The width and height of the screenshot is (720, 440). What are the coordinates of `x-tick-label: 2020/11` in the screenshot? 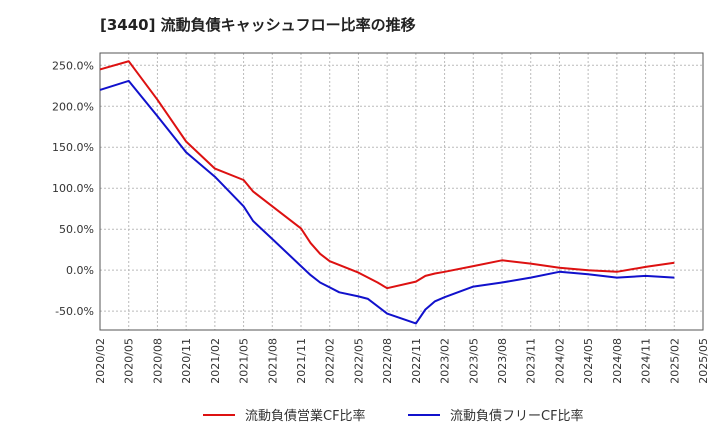 It's located at (186, 361).